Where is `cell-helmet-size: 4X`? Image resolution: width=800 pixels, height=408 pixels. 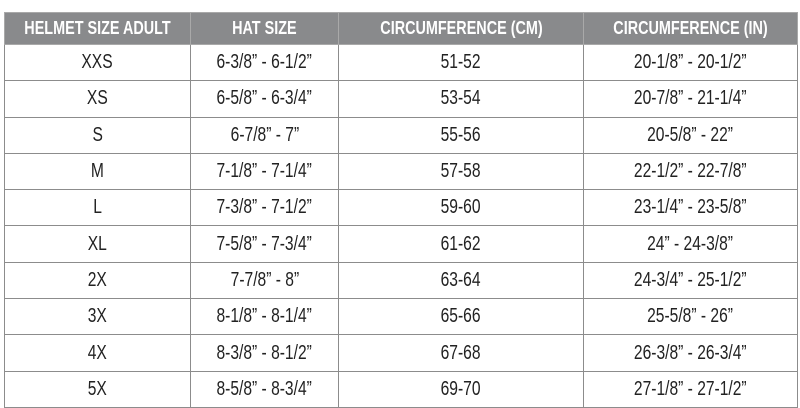
cell-helmet-size: 4X is located at coordinates (97, 353).